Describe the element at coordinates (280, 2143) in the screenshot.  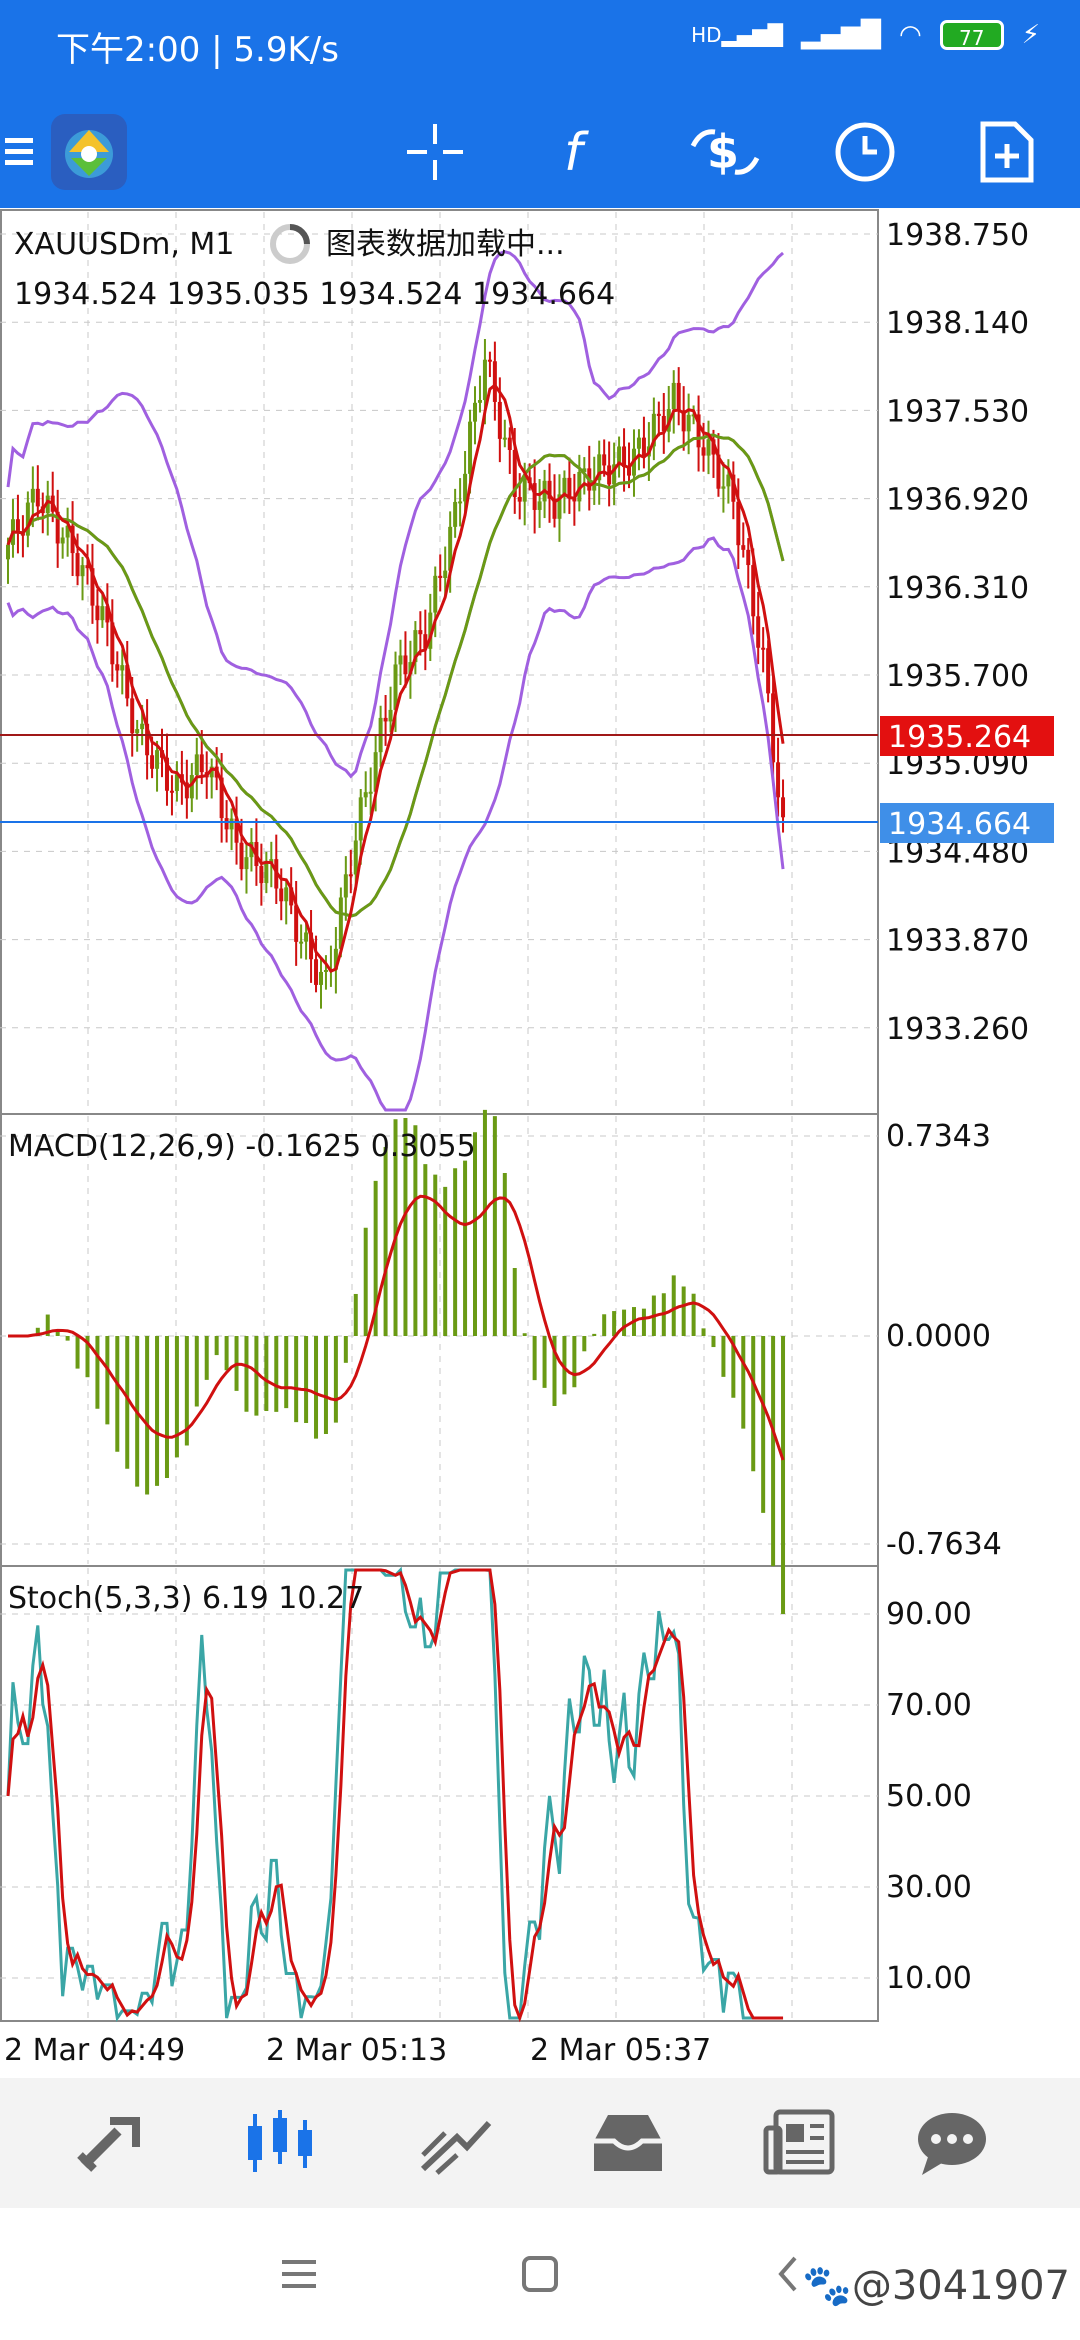
I see `chart-nav-icon` at that location.